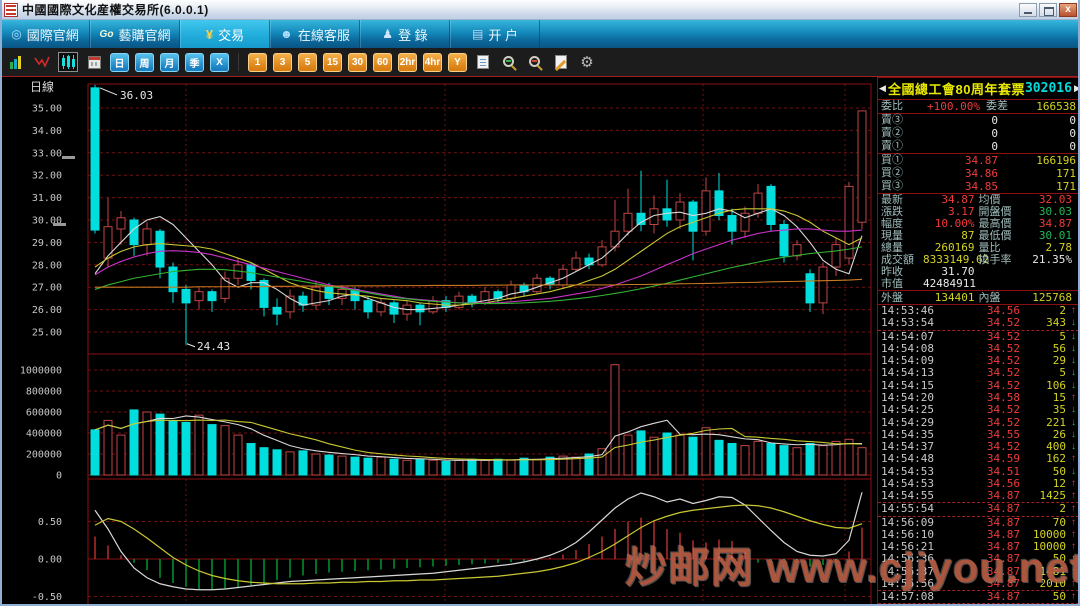 The height and width of the screenshot is (606, 1080). Describe the element at coordinates (1059, 397) in the screenshot. I see `tick-qty: 15` at that location.